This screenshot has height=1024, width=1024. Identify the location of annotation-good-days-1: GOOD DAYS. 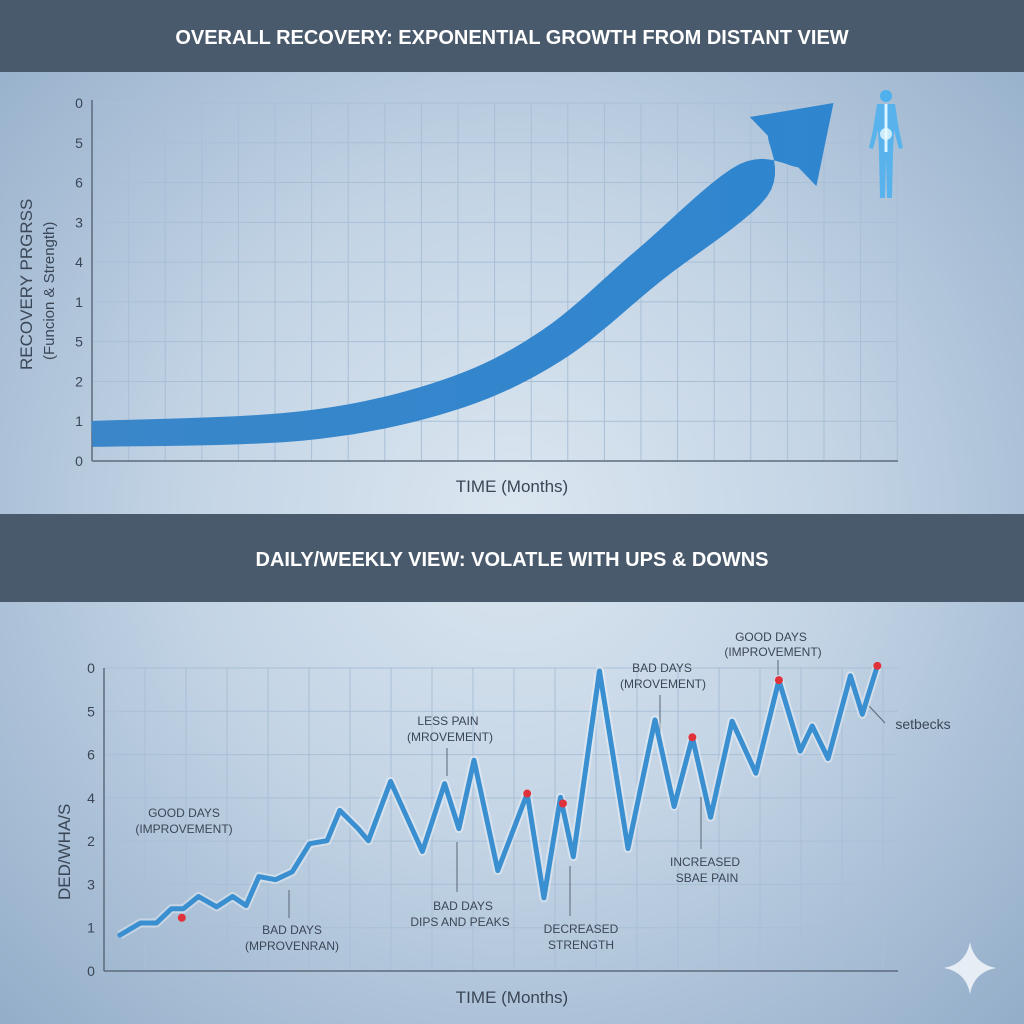
(184, 813).